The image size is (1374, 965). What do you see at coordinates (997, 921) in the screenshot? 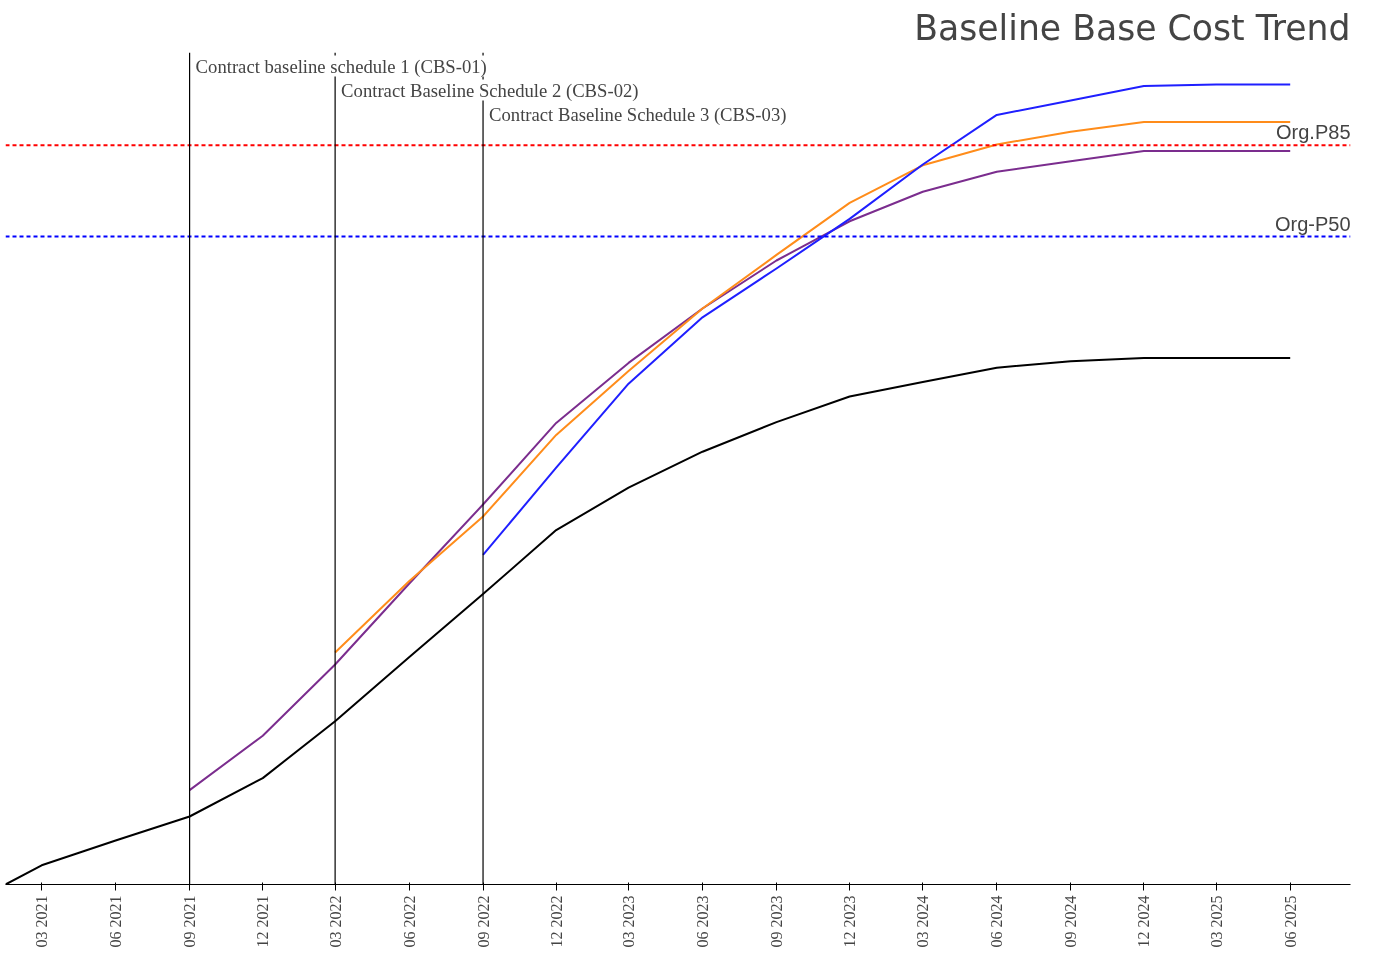
I see `x-tick-label: 06 2024` at bounding box center [997, 921].